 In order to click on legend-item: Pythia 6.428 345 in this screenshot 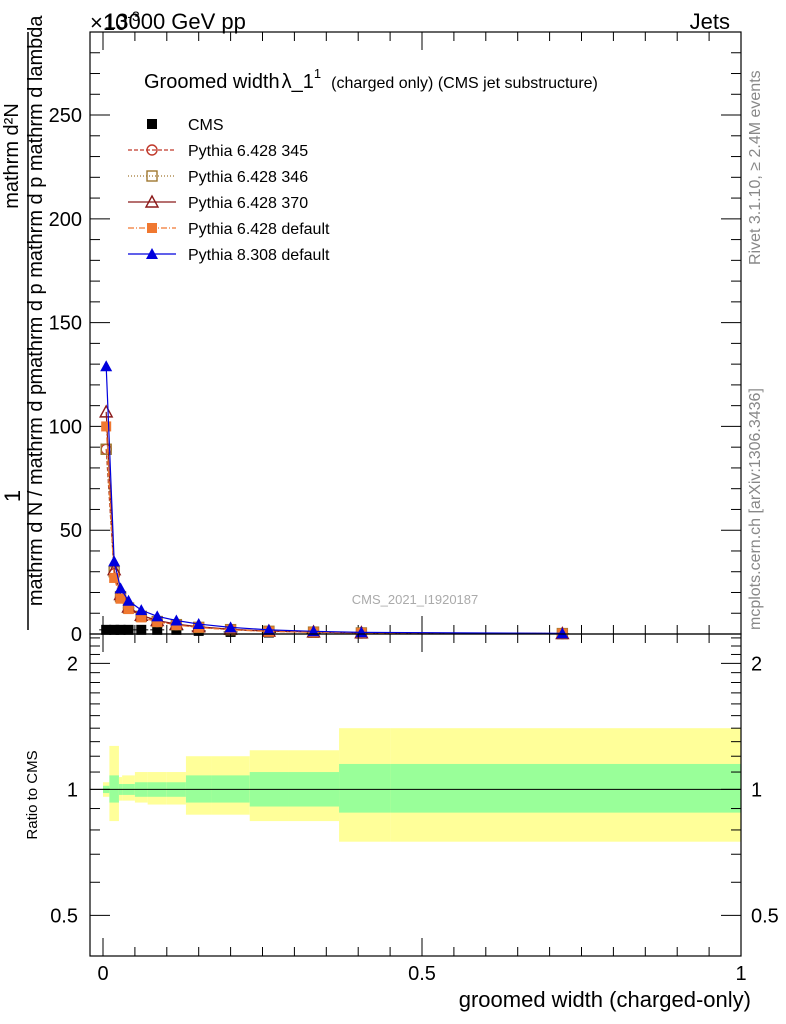, I will do `click(218, 151)`.